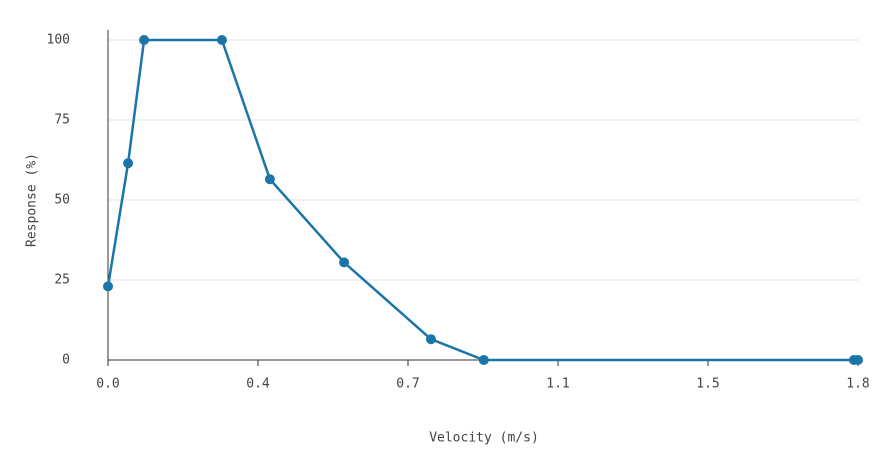 The image size is (894, 451). What do you see at coordinates (107, 384) in the screenshot?
I see `x-tick-label: 0.0` at bounding box center [107, 384].